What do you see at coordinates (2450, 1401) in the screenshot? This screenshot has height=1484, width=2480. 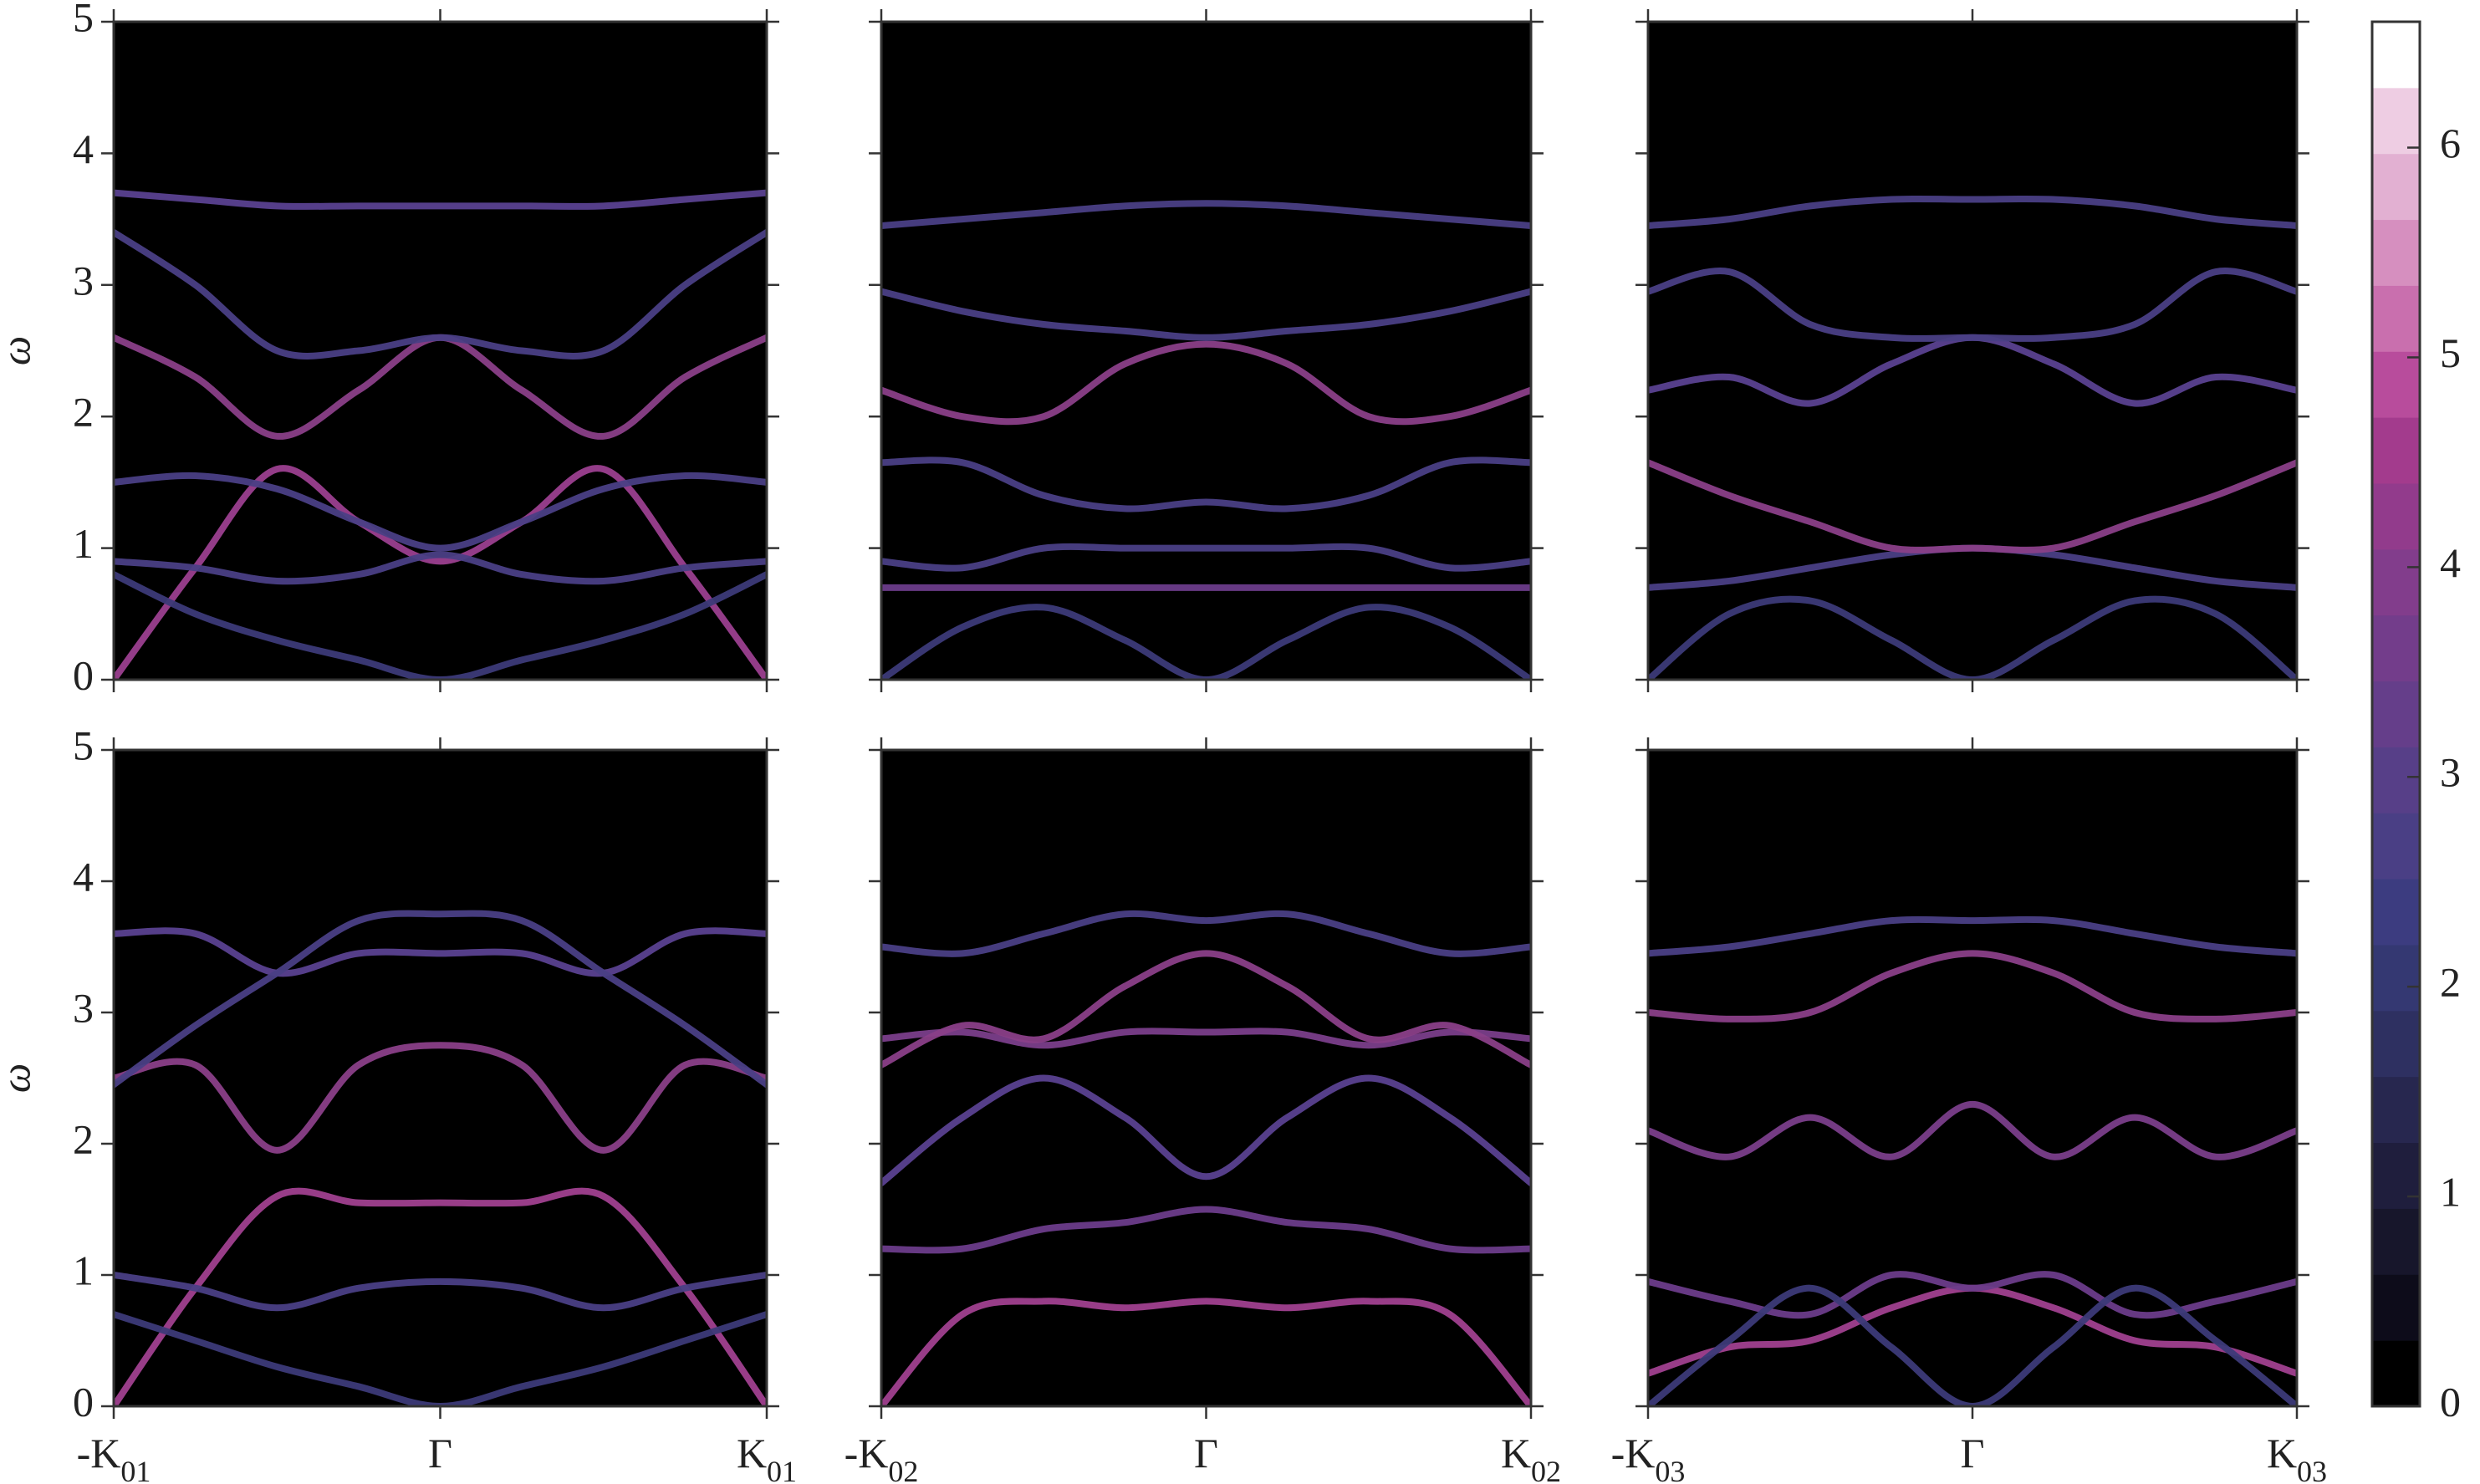 I see `colorbar-tick-label: 0` at bounding box center [2450, 1401].